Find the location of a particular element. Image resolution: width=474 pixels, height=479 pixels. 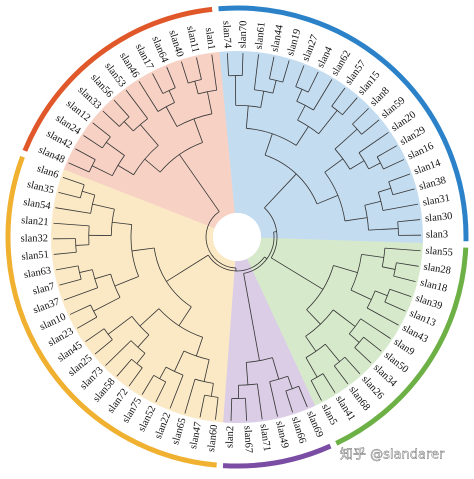

leaf-label: slan38 is located at coordinates (432, 184).